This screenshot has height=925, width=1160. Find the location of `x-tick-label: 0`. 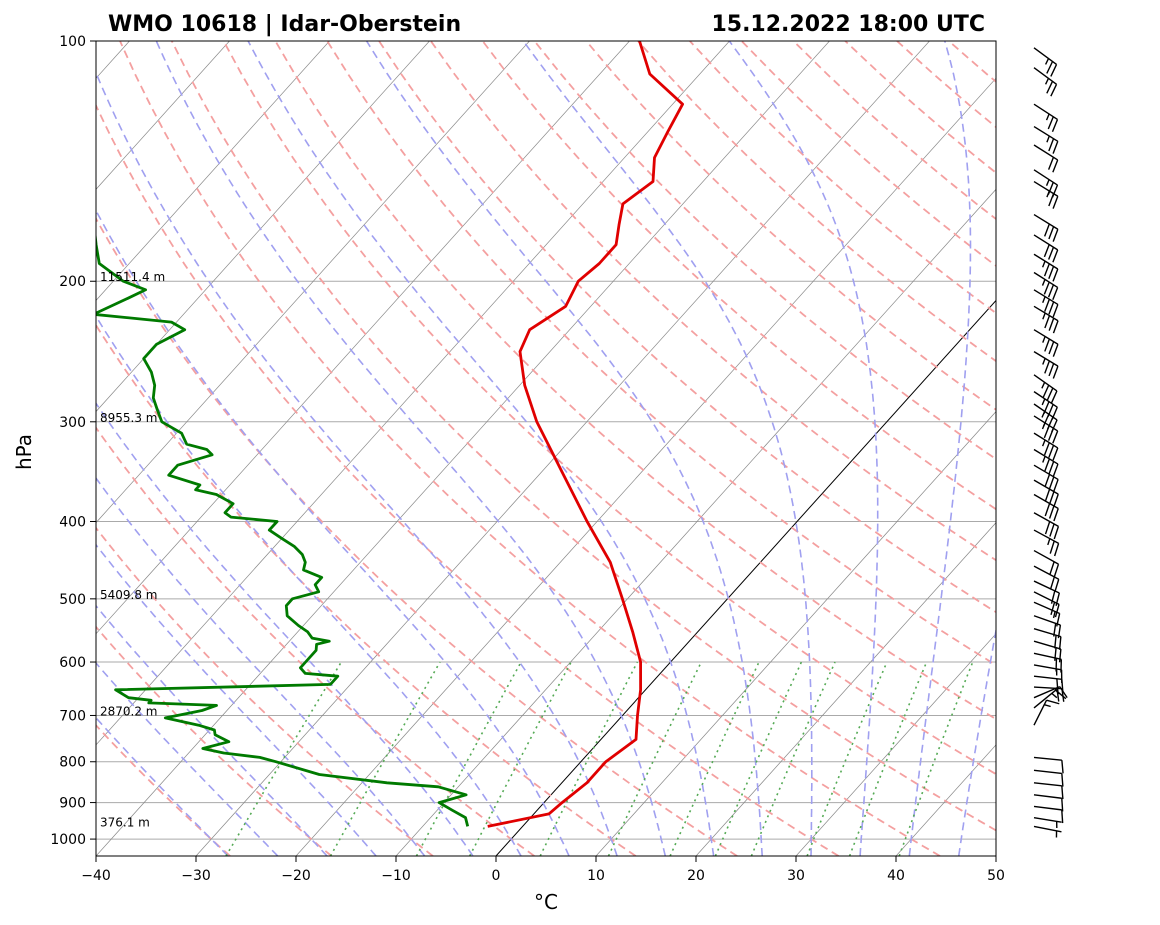

x-tick-label: 0 is located at coordinates (496, 876).